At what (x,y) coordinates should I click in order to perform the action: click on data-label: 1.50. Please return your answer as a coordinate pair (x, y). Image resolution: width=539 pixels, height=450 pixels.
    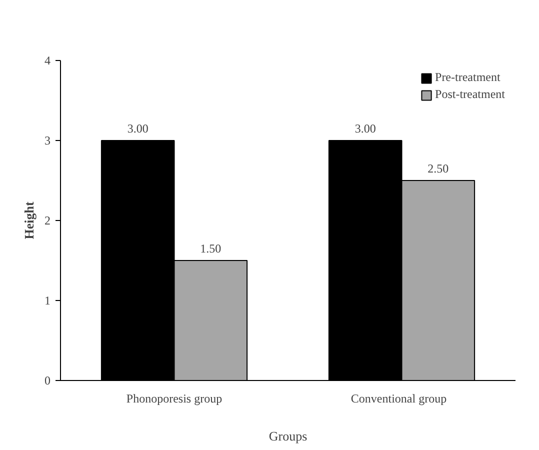
    Looking at the image, I should click on (211, 249).